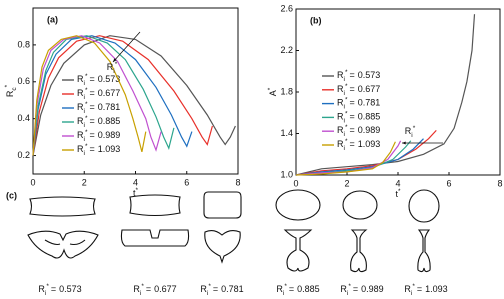  I want to click on annotation-arrow, so click(126, 47).